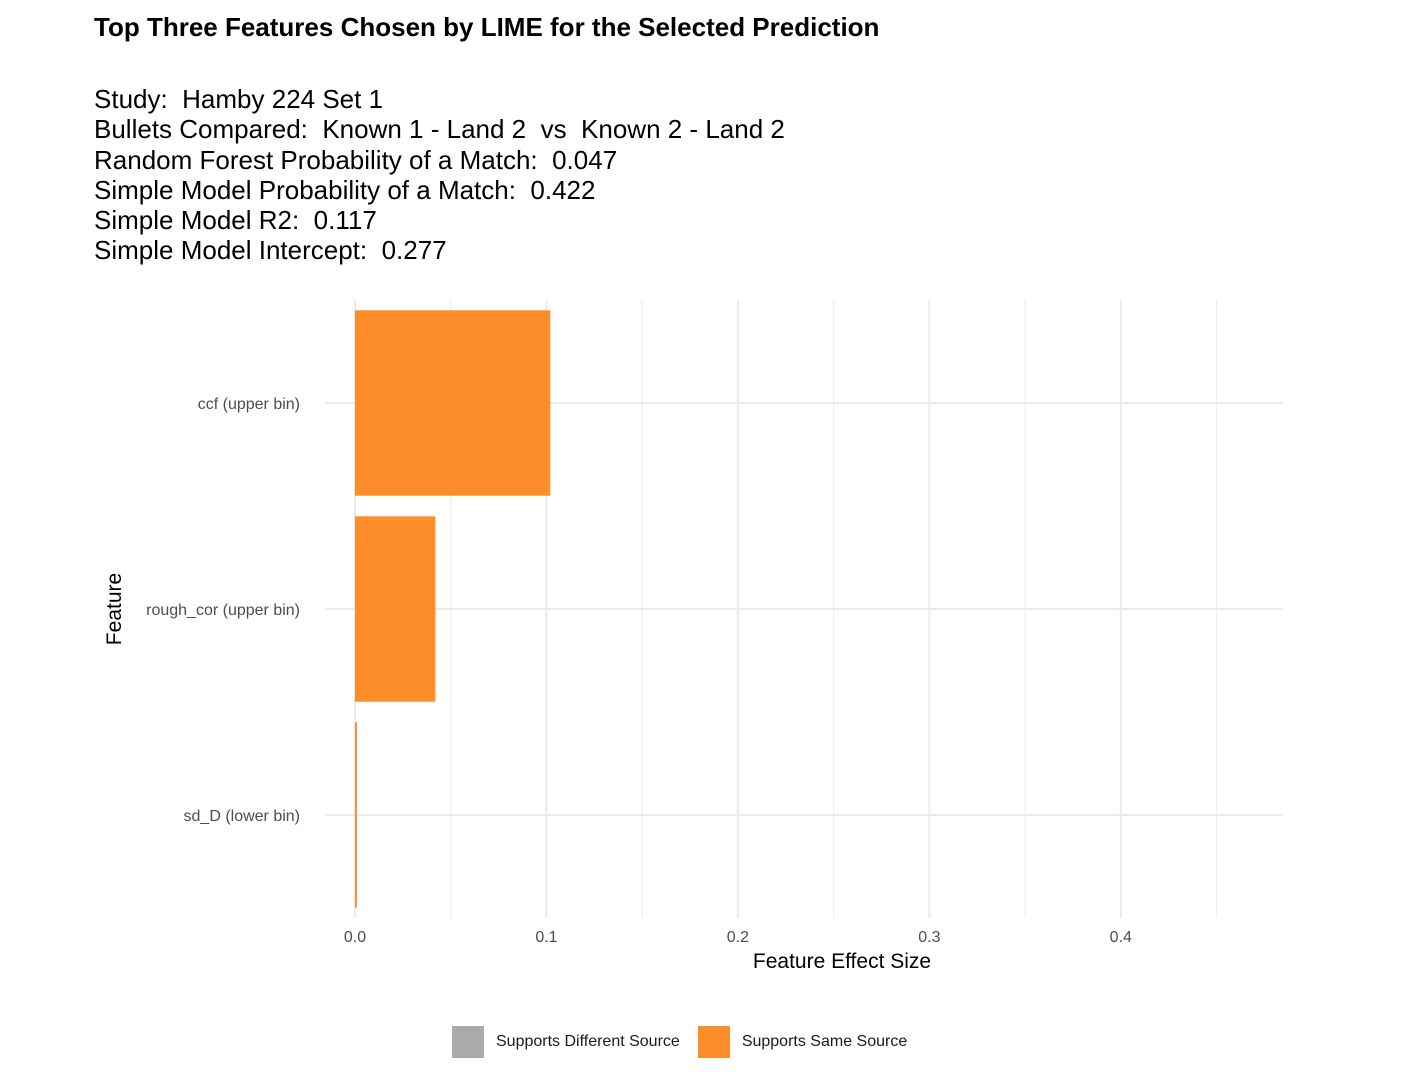  What do you see at coordinates (546, 937) in the screenshot?
I see `x-tick-label: 0.1` at bounding box center [546, 937].